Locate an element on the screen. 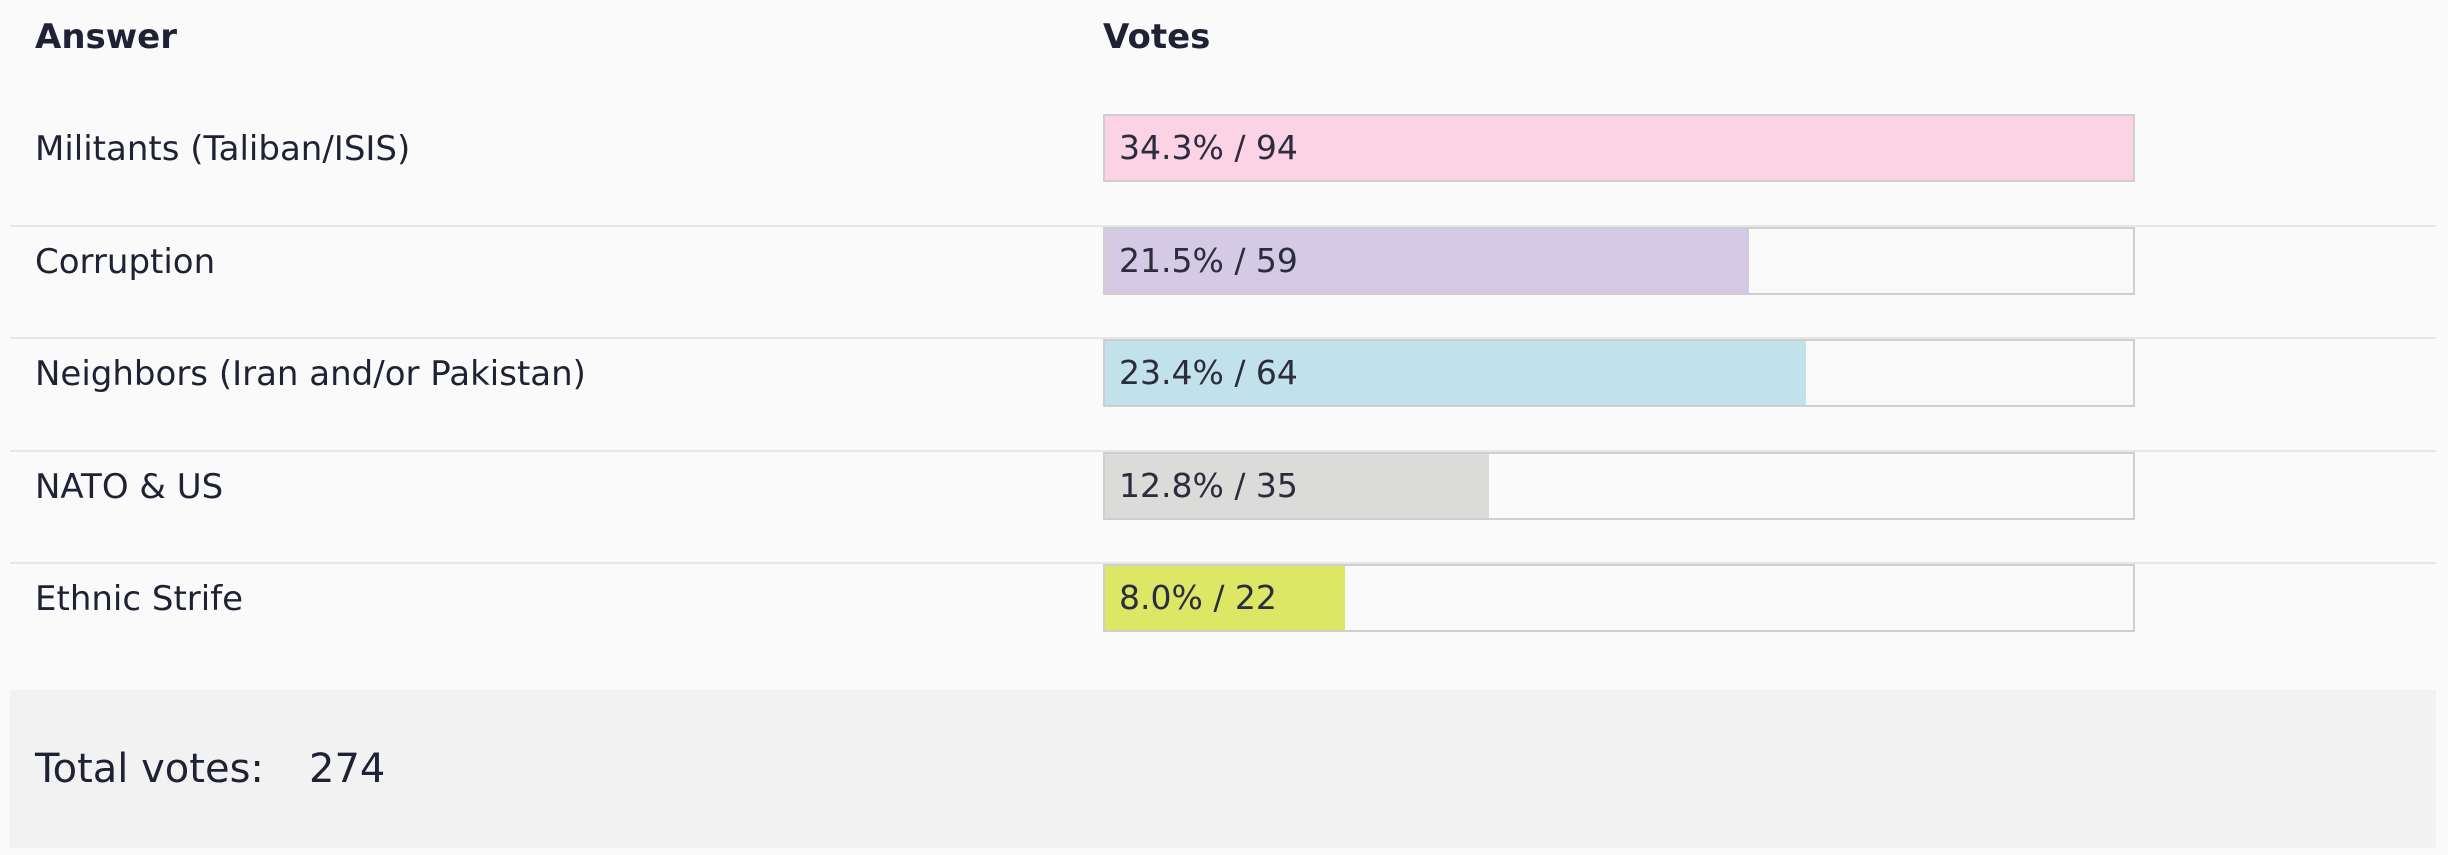  poll-row: Militants (Taliban/ISIS) 34.3% / 94 is located at coordinates (1223, 170).